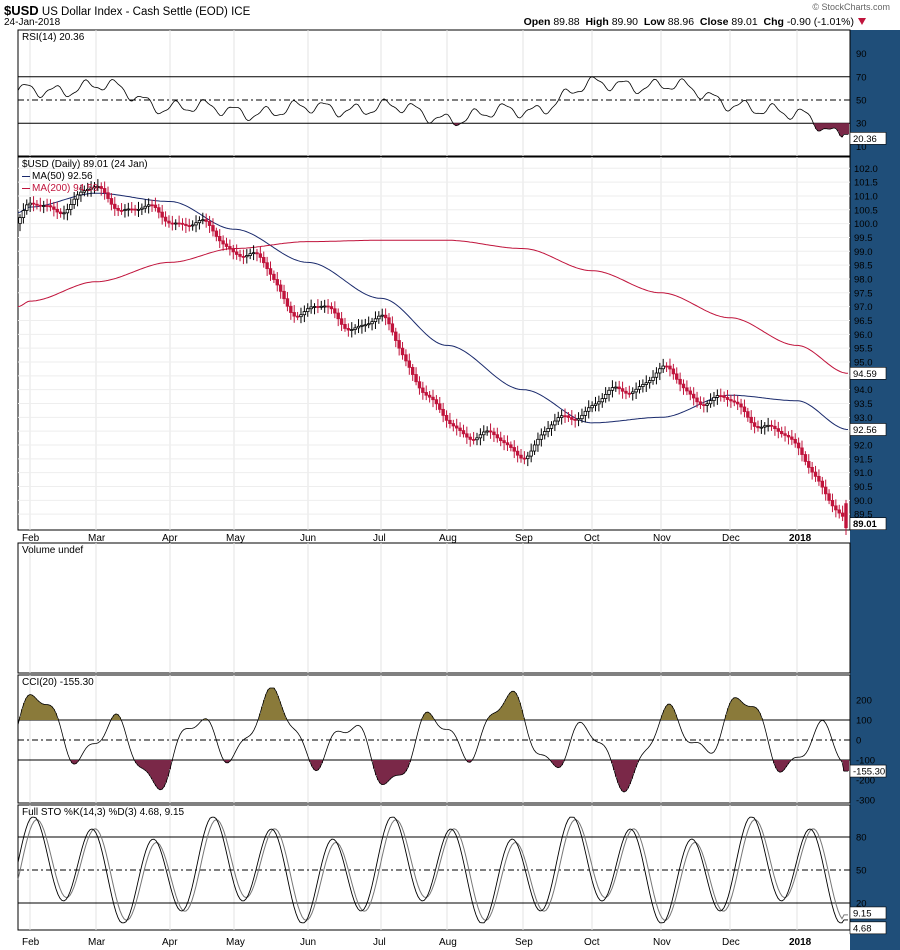  I want to click on price-tick-label: 94.0, so click(863, 390).